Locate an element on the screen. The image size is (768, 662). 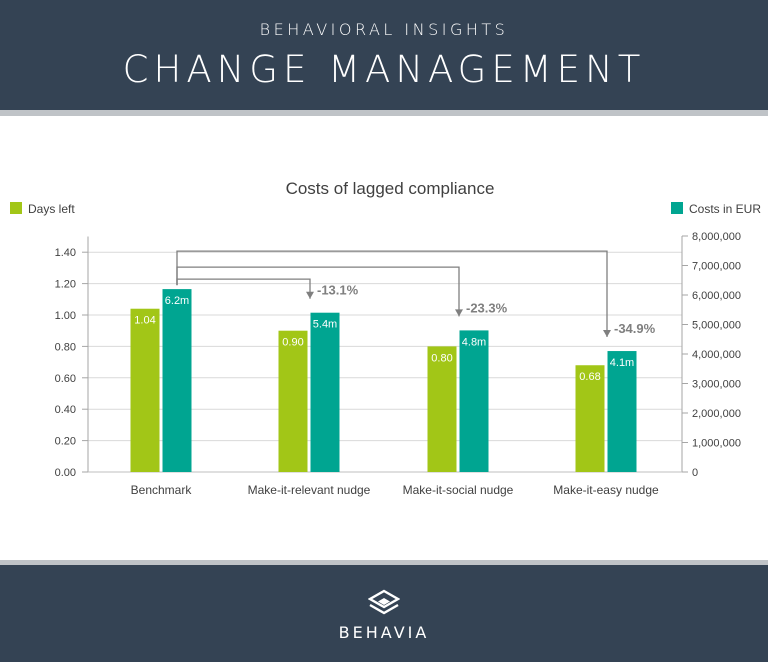
data-label-costs: 5.4m is located at coordinates (325, 325).